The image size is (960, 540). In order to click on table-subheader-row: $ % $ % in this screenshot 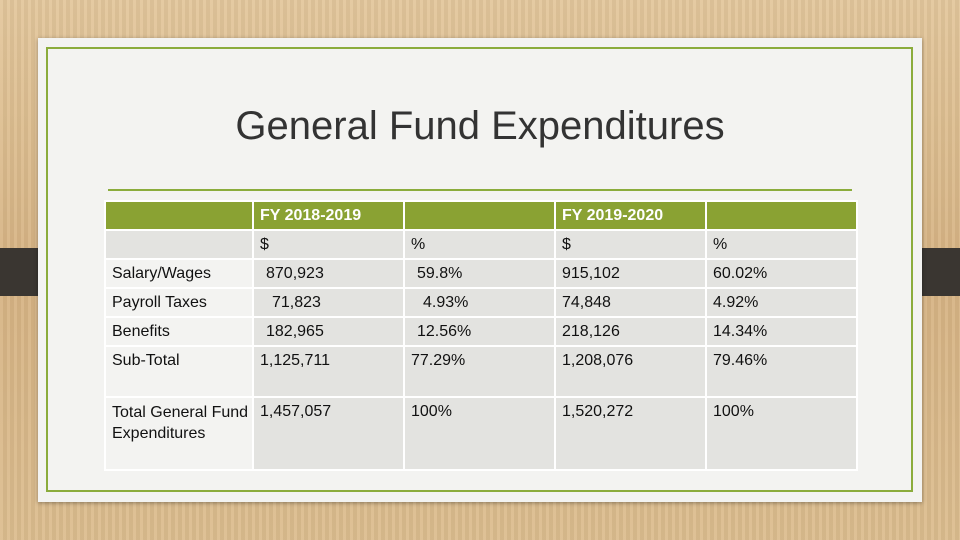, I will do `click(481, 244)`.